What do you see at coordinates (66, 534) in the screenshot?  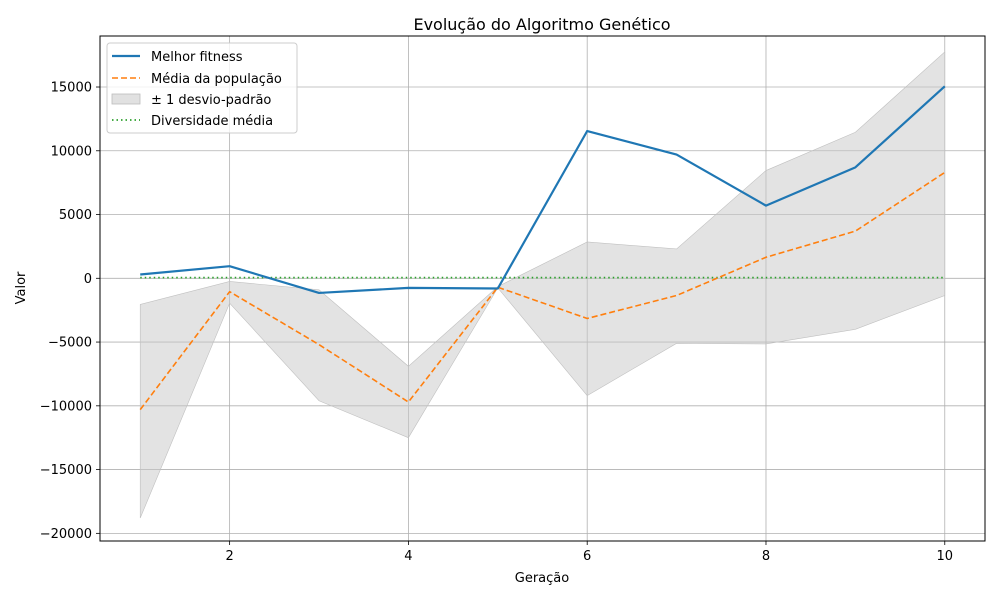 I see `y-tick-label: −20000` at bounding box center [66, 534].